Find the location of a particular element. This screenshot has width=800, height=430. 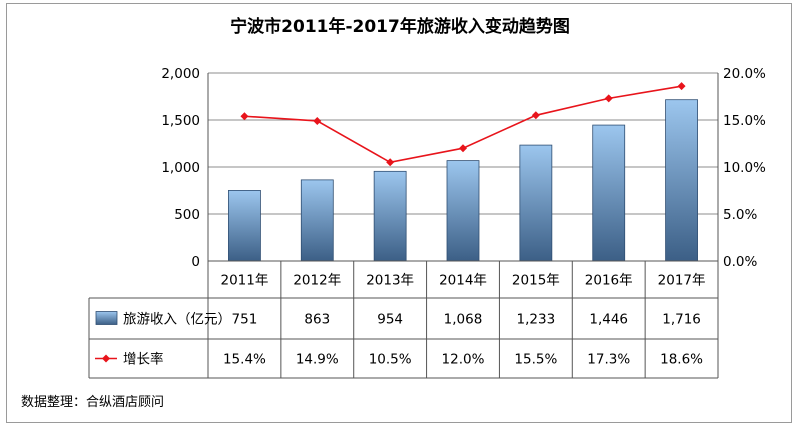

line-data-label: 14.9% is located at coordinates (317, 360).